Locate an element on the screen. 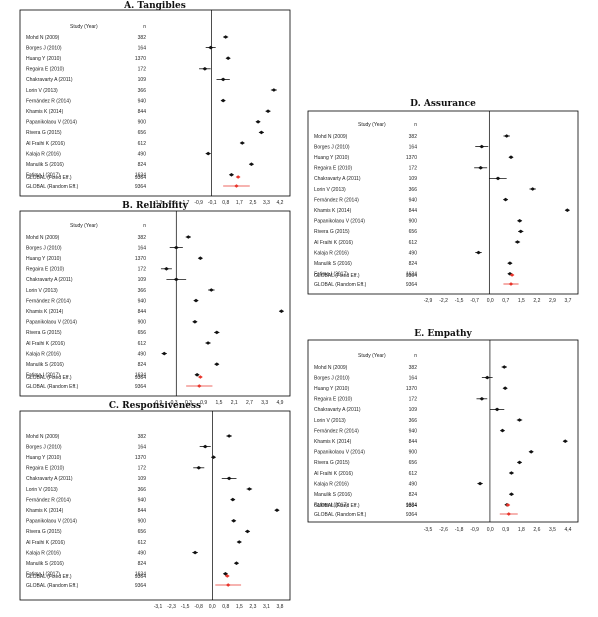  study-n: 612 is located at coordinates (142, 344).